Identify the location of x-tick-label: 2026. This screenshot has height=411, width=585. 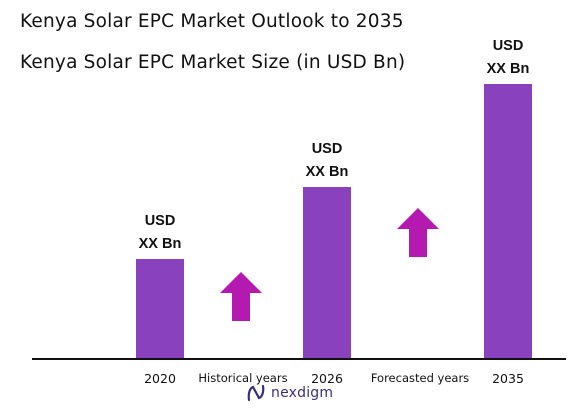
(327, 378).